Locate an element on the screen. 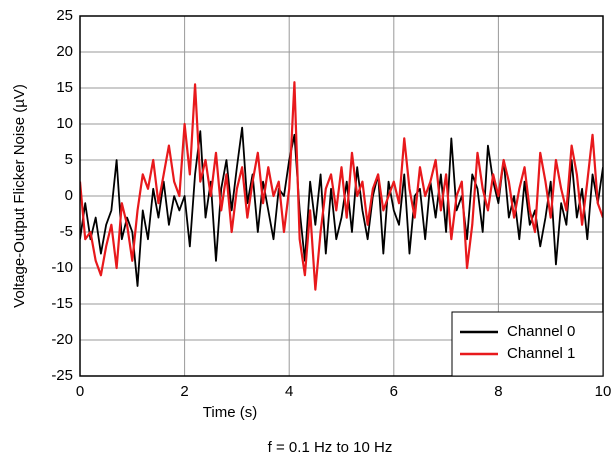 This screenshot has width=613, height=463. x-tick-label: 2 is located at coordinates (184, 391).